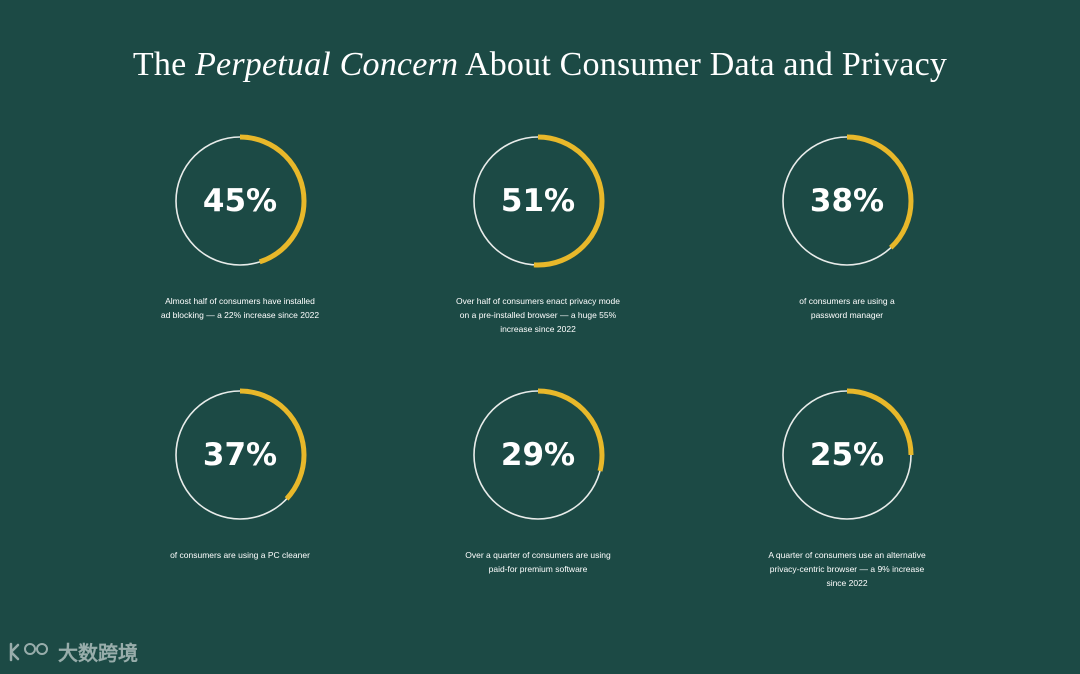 The height and width of the screenshot is (674, 1080). I want to click on stat-card-3: 37% of consumers are using a PC cleaner, so click(240, 474).